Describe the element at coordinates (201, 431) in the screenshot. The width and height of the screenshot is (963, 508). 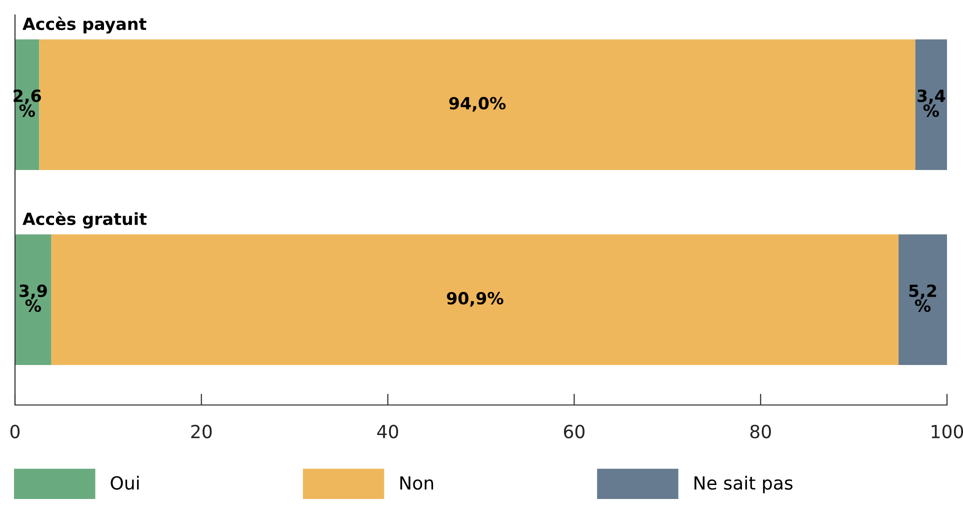
I see `x-tick-label: 20` at that location.